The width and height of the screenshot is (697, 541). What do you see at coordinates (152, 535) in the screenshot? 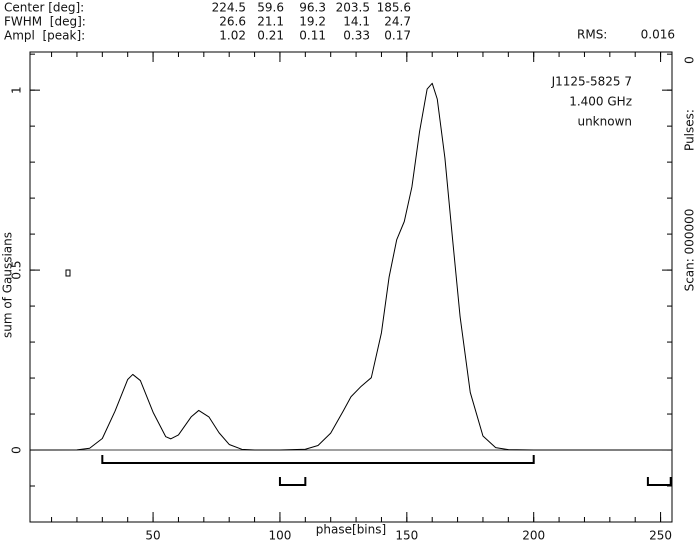
I see `x-tick-label: 50` at bounding box center [152, 535].